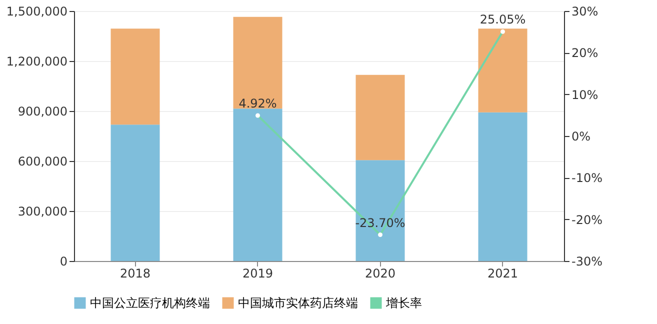 The width and height of the screenshot is (657, 324). I want to click on y-tick-label: 1,200,000, so click(37, 61).